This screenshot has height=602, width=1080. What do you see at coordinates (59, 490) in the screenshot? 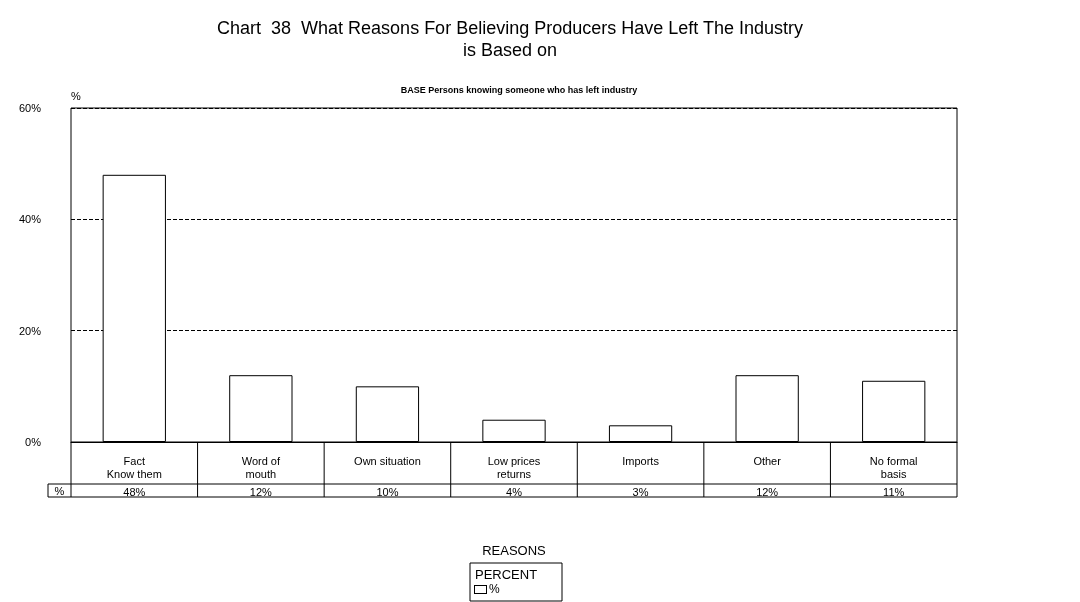
I see `legend-label: %` at bounding box center [59, 490].